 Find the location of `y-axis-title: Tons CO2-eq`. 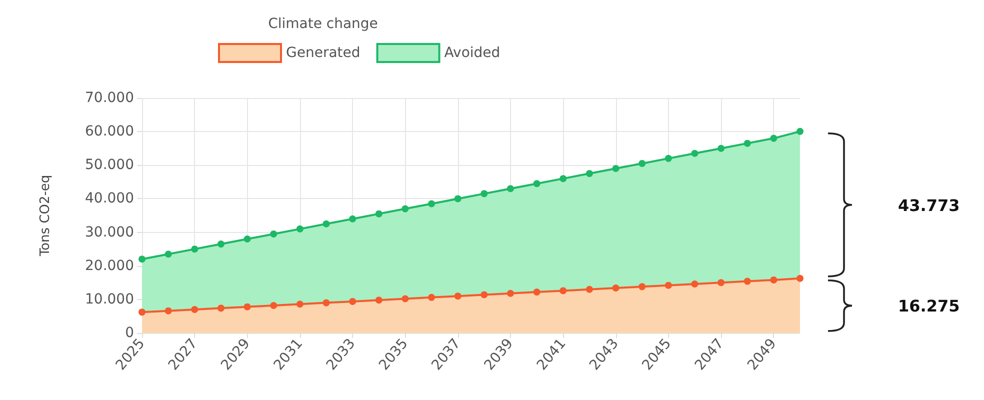

y-axis-title: Tons CO2-eq is located at coordinates (45, 216).